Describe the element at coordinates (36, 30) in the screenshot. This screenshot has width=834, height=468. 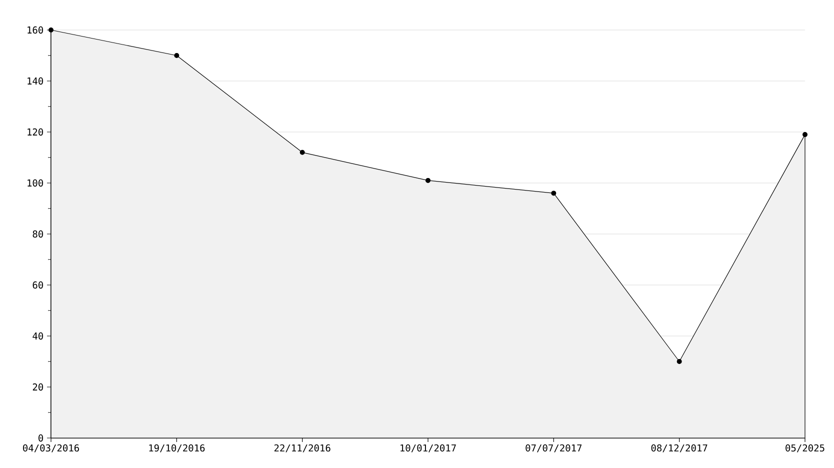
I see `y-tick-label: 160` at that location.